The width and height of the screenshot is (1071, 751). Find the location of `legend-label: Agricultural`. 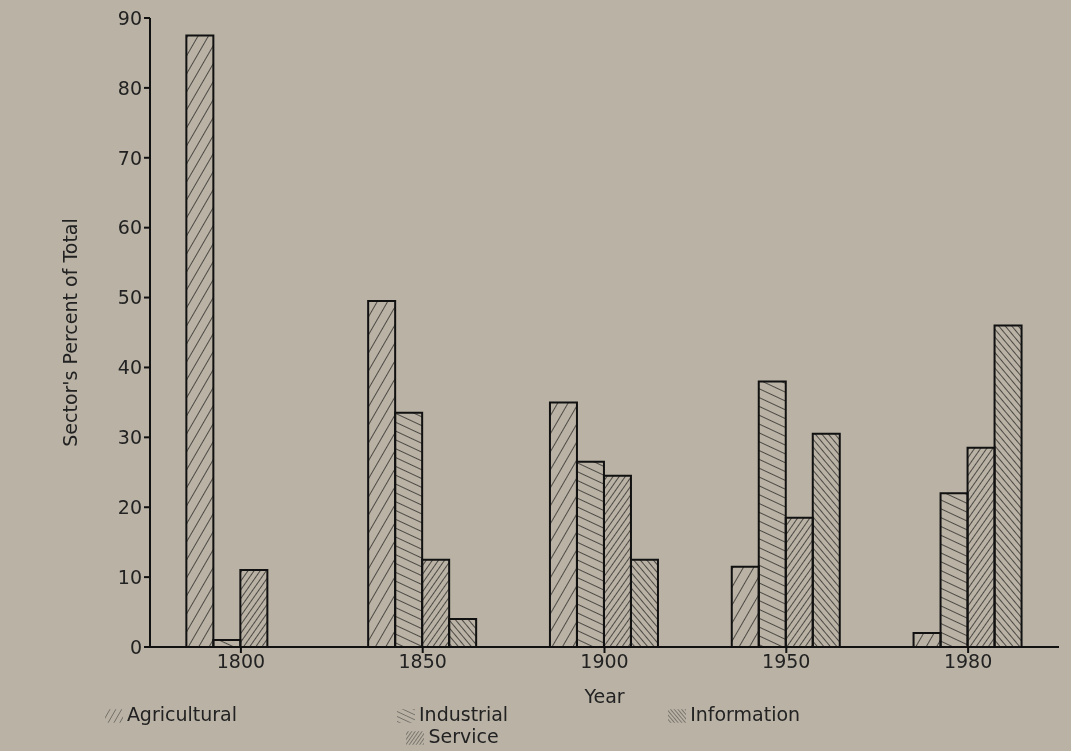

legend-label: Agricultural is located at coordinates (182, 714).